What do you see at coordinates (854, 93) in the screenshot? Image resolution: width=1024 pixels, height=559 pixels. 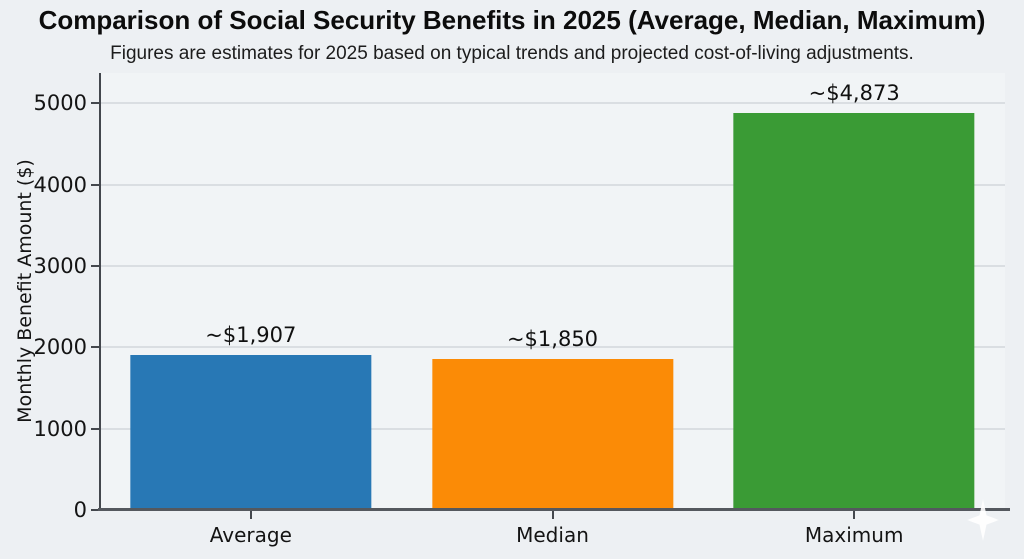 I see `bar-value-label: ~$4,873` at bounding box center [854, 93].